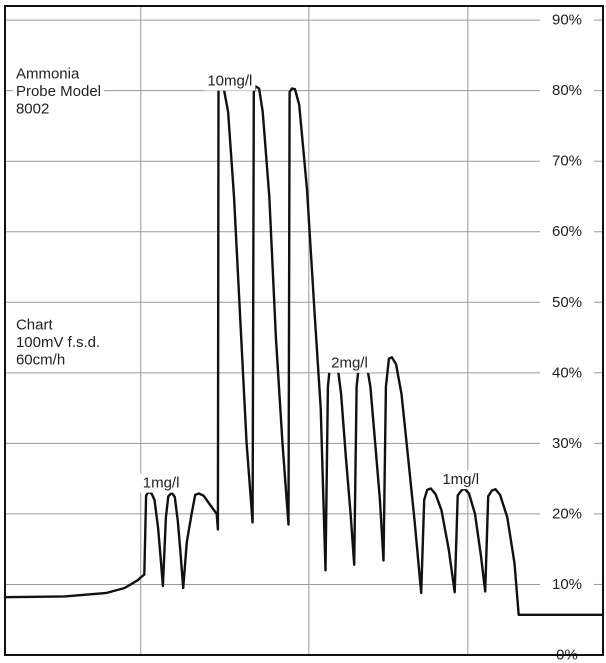 This screenshot has width=606, height=663. I want to click on annotation-text: 8002, so click(32, 108).